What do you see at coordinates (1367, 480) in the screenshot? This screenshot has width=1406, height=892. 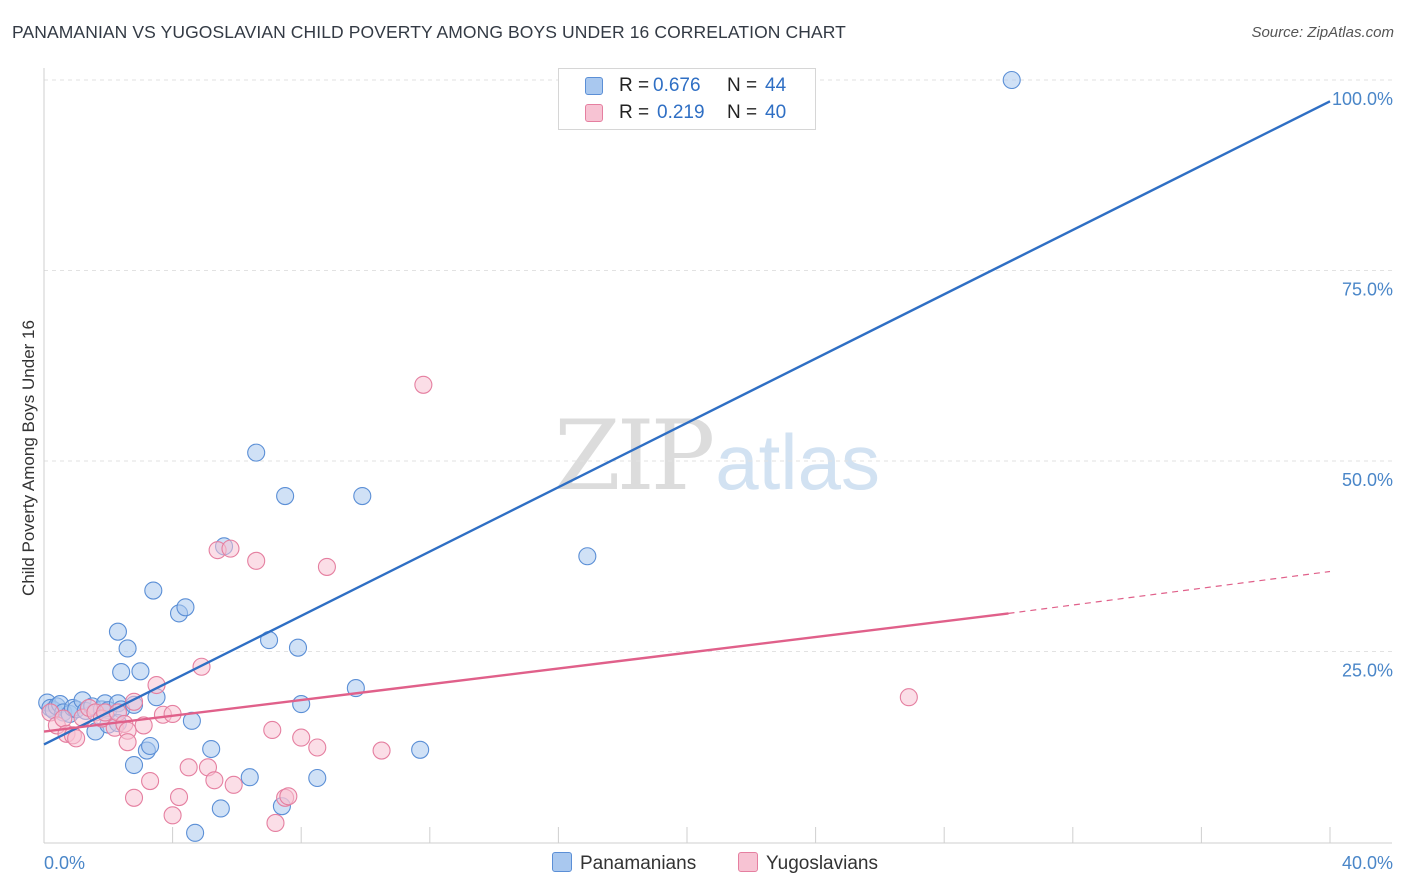 I see `y-tick-label: 50.0%` at bounding box center [1367, 480].